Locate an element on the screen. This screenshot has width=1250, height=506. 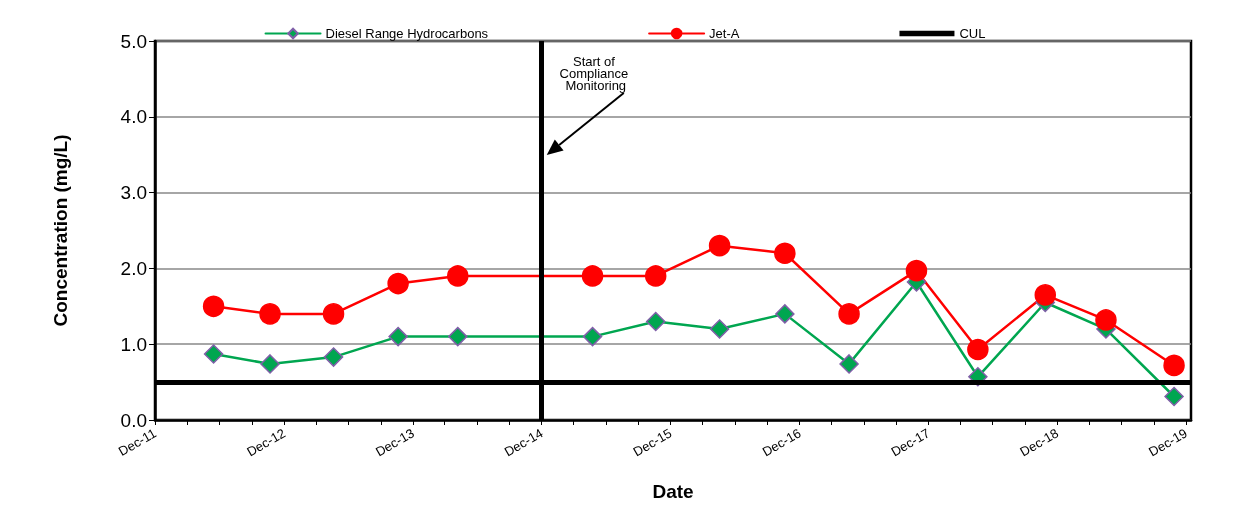
legend-label: Jet-A is located at coordinates (724, 33).